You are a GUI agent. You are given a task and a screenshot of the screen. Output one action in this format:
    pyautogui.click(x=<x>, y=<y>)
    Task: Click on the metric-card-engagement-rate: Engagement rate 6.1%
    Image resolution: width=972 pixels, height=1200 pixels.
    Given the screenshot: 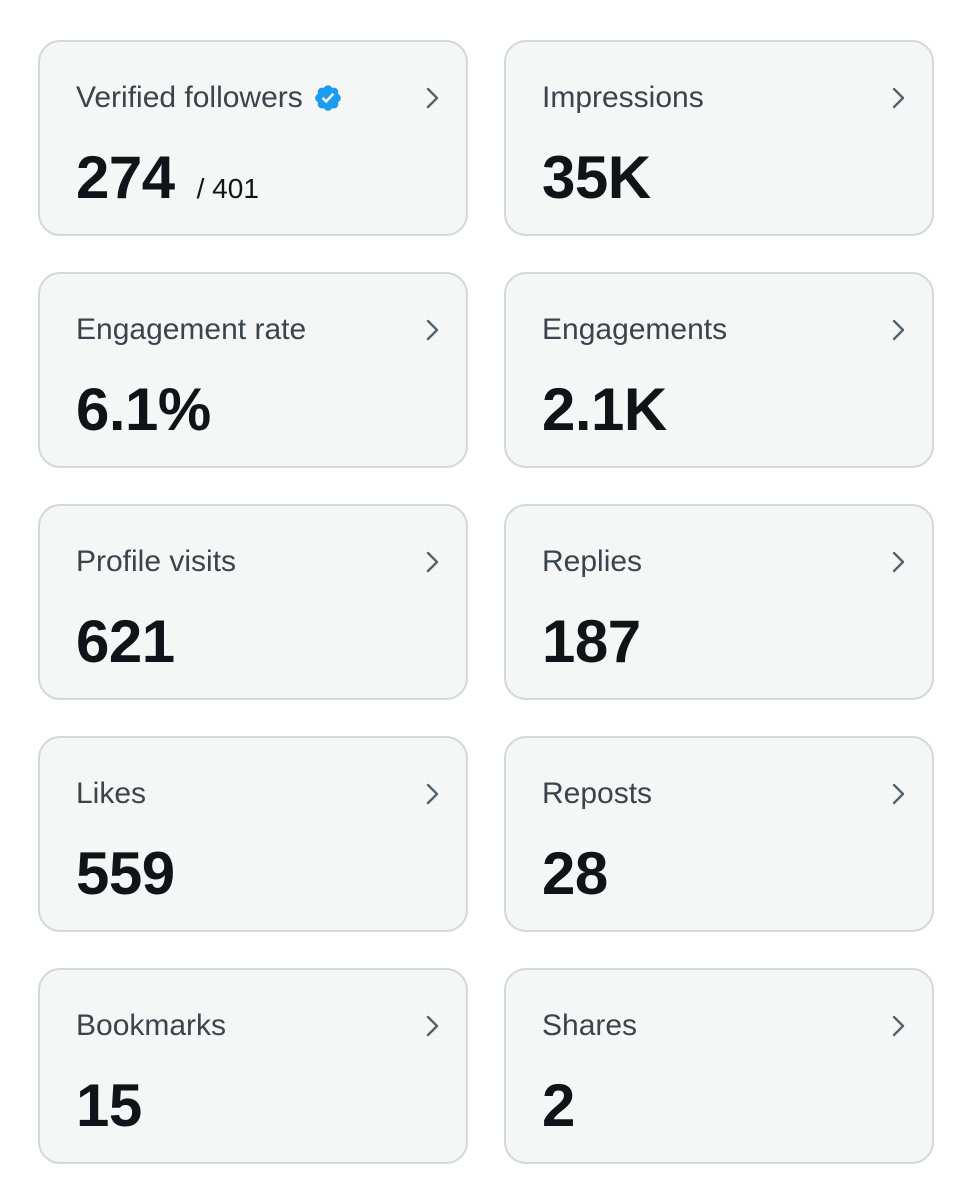 What is the action you would take?
    pyautogui.click(x=253, y=370)
    